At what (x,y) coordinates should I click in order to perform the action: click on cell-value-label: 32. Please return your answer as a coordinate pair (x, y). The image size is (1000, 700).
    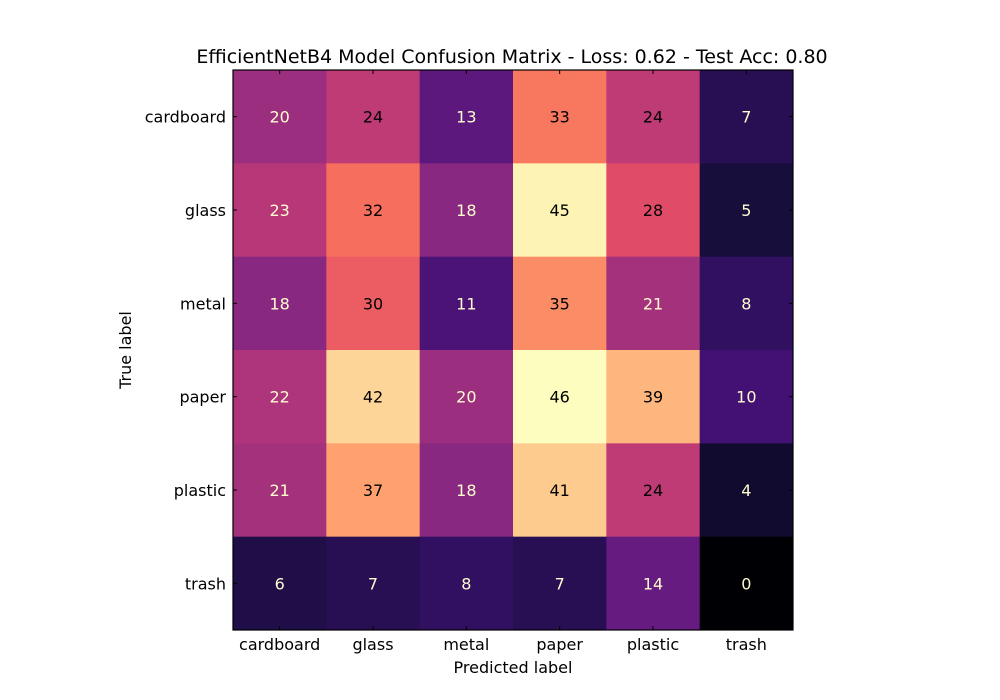
    Looking at the image, I should click on (373, 210).